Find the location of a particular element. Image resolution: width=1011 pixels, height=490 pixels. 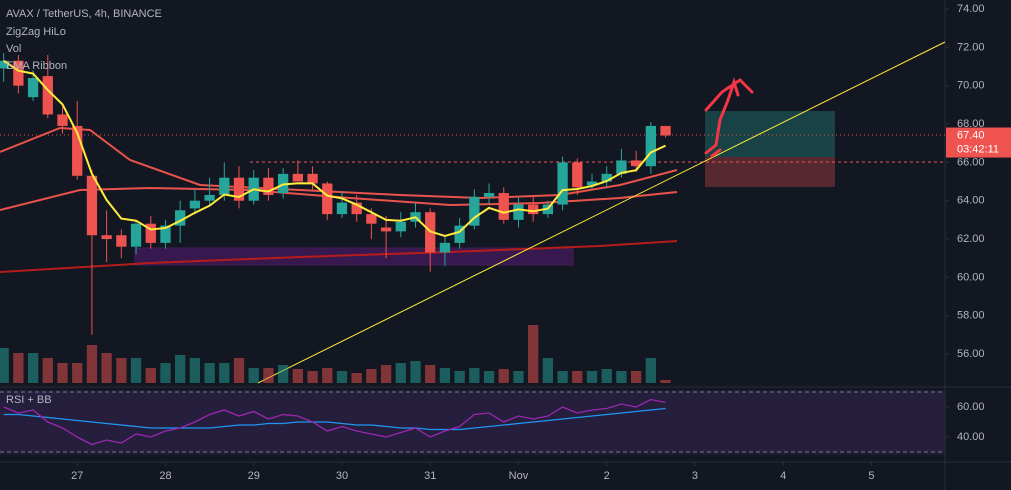

y-tick-label: 70.00 is located at coordinates (971, 86).